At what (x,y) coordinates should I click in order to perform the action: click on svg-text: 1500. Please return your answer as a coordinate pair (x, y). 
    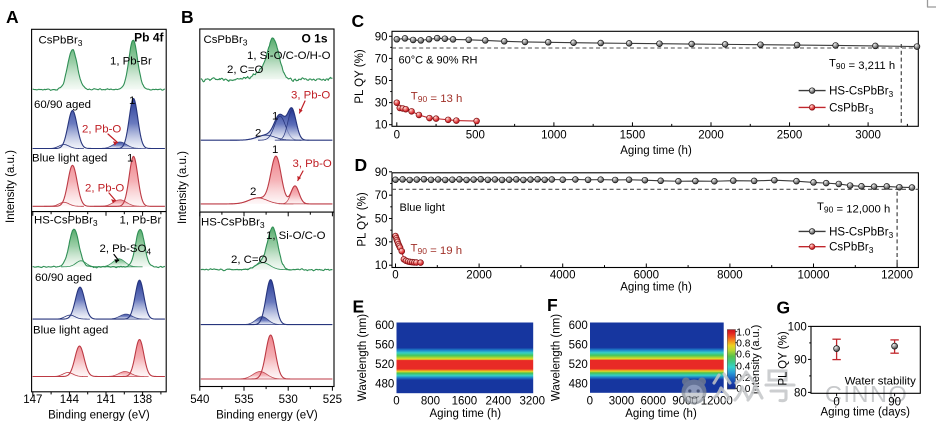
    Looking at the image, I should click on (633, 136).